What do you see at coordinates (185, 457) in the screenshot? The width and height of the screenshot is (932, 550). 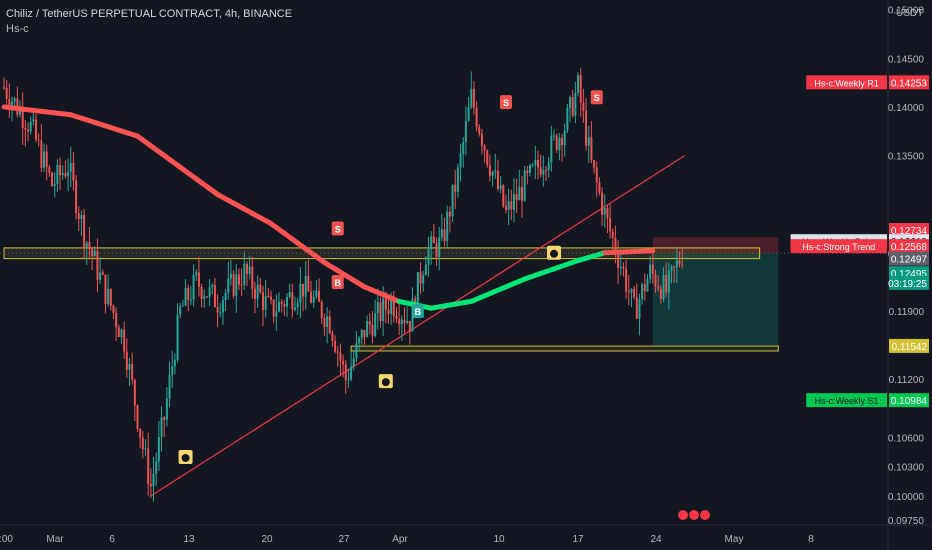 I see `money-bag-icon-glyph` at bounding box center [185, 457].